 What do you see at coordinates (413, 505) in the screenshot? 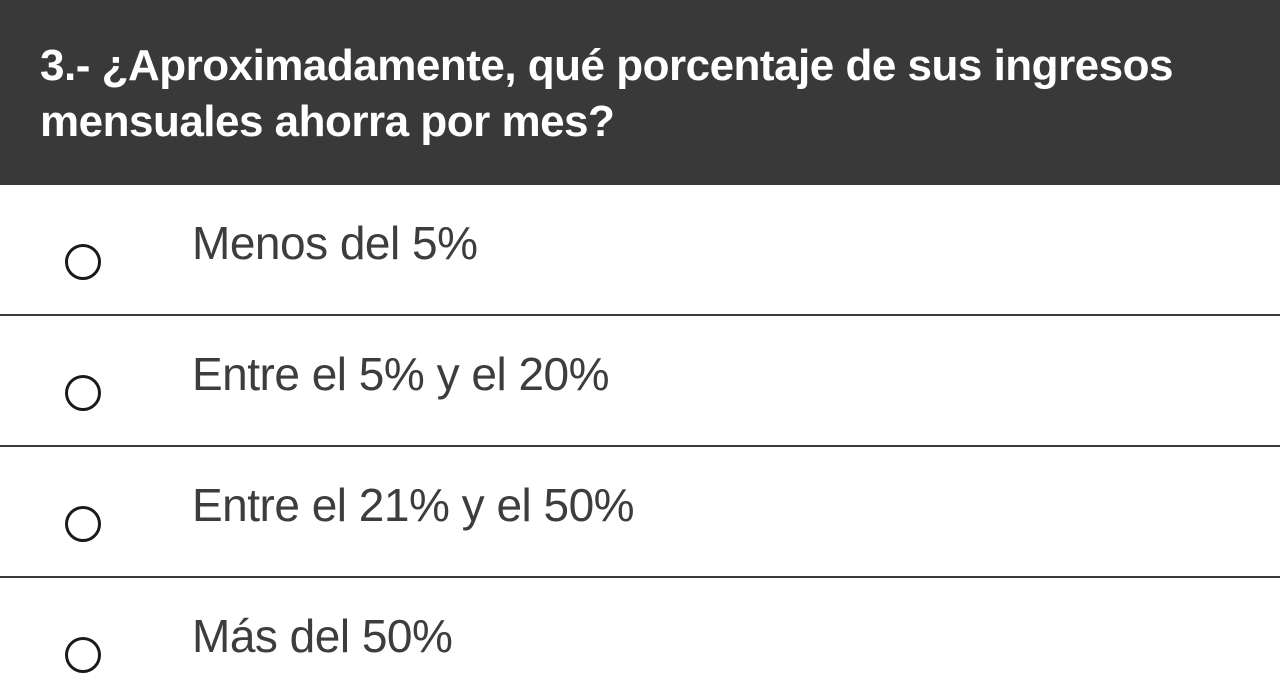
I see `answer-option-label: Entre el 21% y el 50%` at bounding box center [413, 505].